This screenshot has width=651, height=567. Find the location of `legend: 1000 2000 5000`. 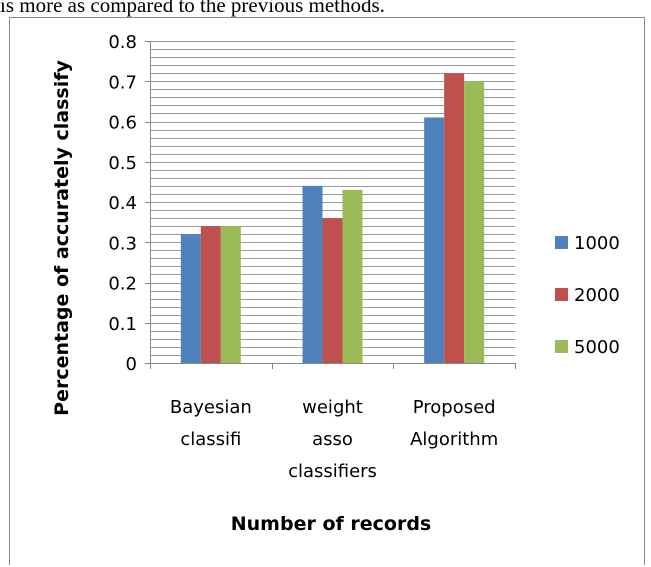

legend: 1000 2000 5000 is located at coordinates (587, 295).